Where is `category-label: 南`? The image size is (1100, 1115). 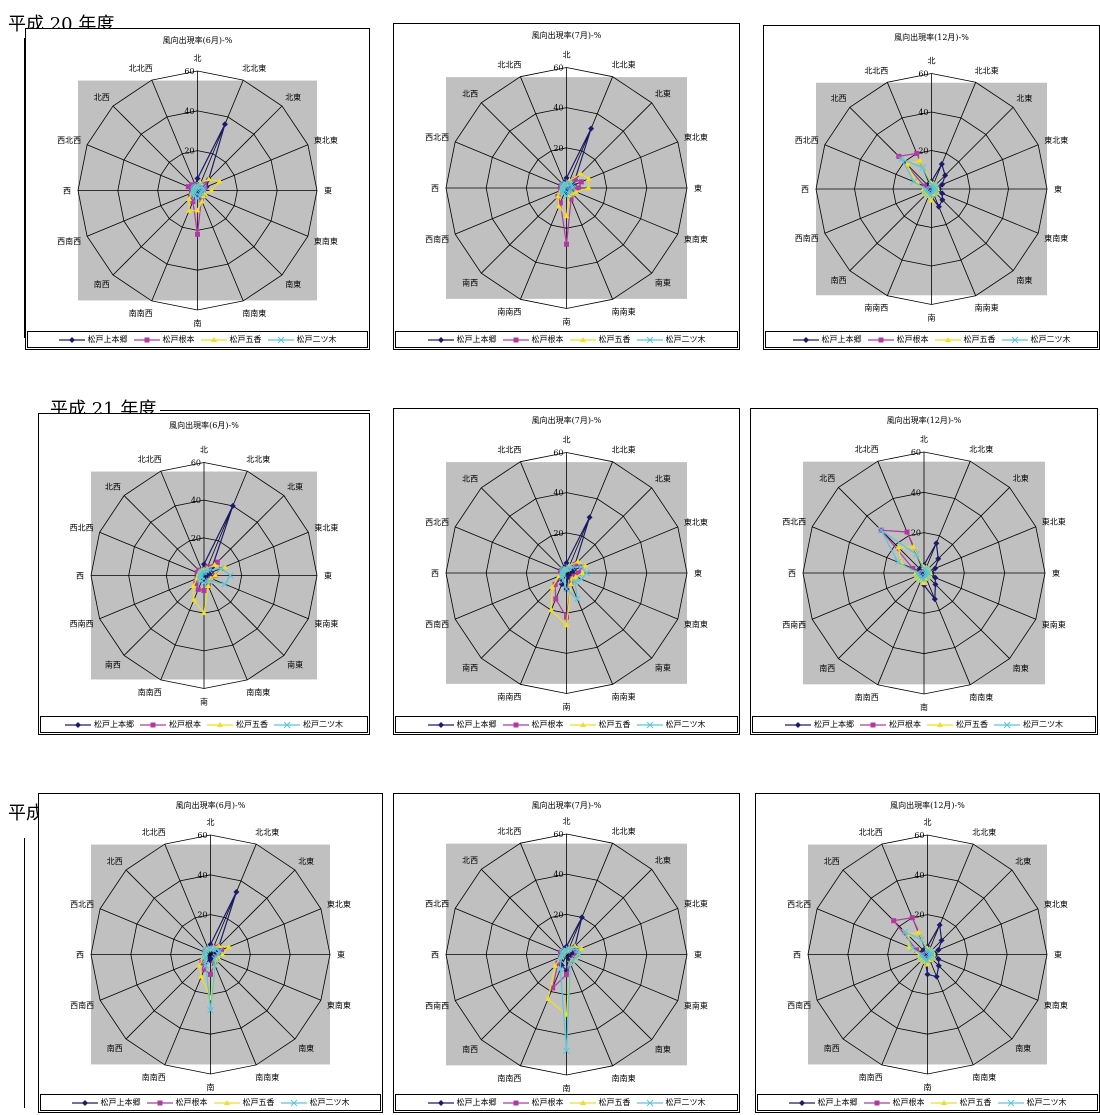 category-label: 南 is located at coordinates (198, 323).